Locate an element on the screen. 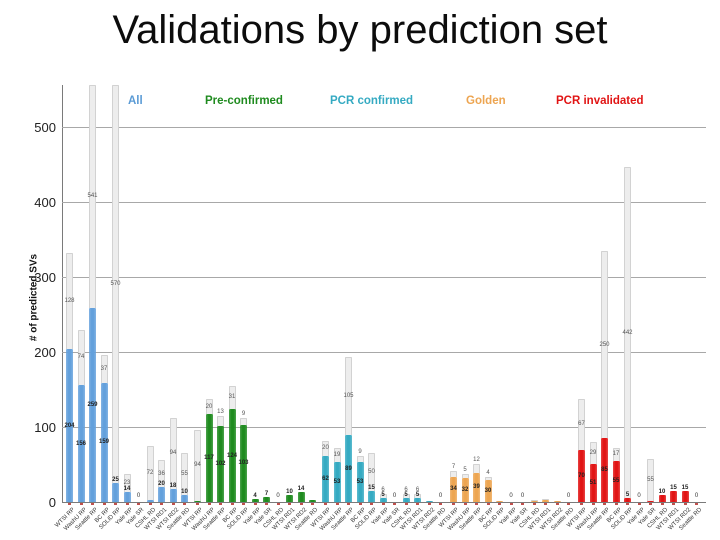  remainder-label: 13 is located at coordinates (220, 411).